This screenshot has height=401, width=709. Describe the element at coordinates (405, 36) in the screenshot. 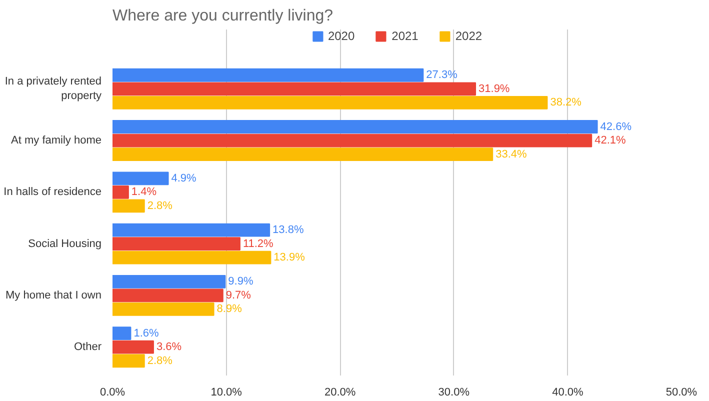

I see `legend-label: 2021` at that location.